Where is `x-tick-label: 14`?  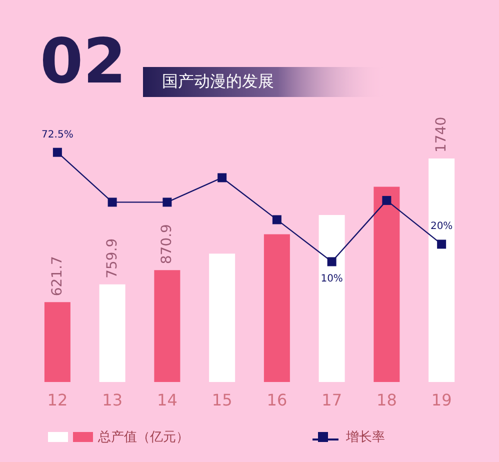
x-tick-label: 14 is located at coordinates (167, 400).